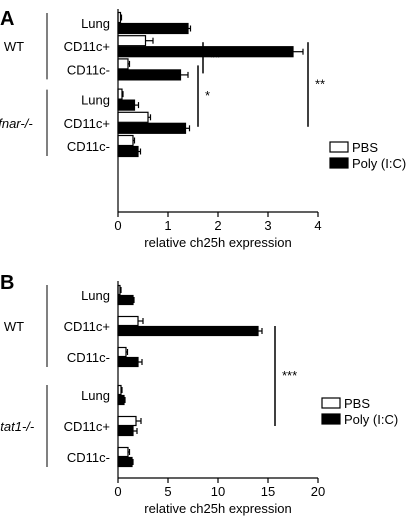 The width and height of the screenshot is (408, 518). Describe the element at coordinates (167, 491) in the screenshot. I see `x-tick-label: 5` at that location.